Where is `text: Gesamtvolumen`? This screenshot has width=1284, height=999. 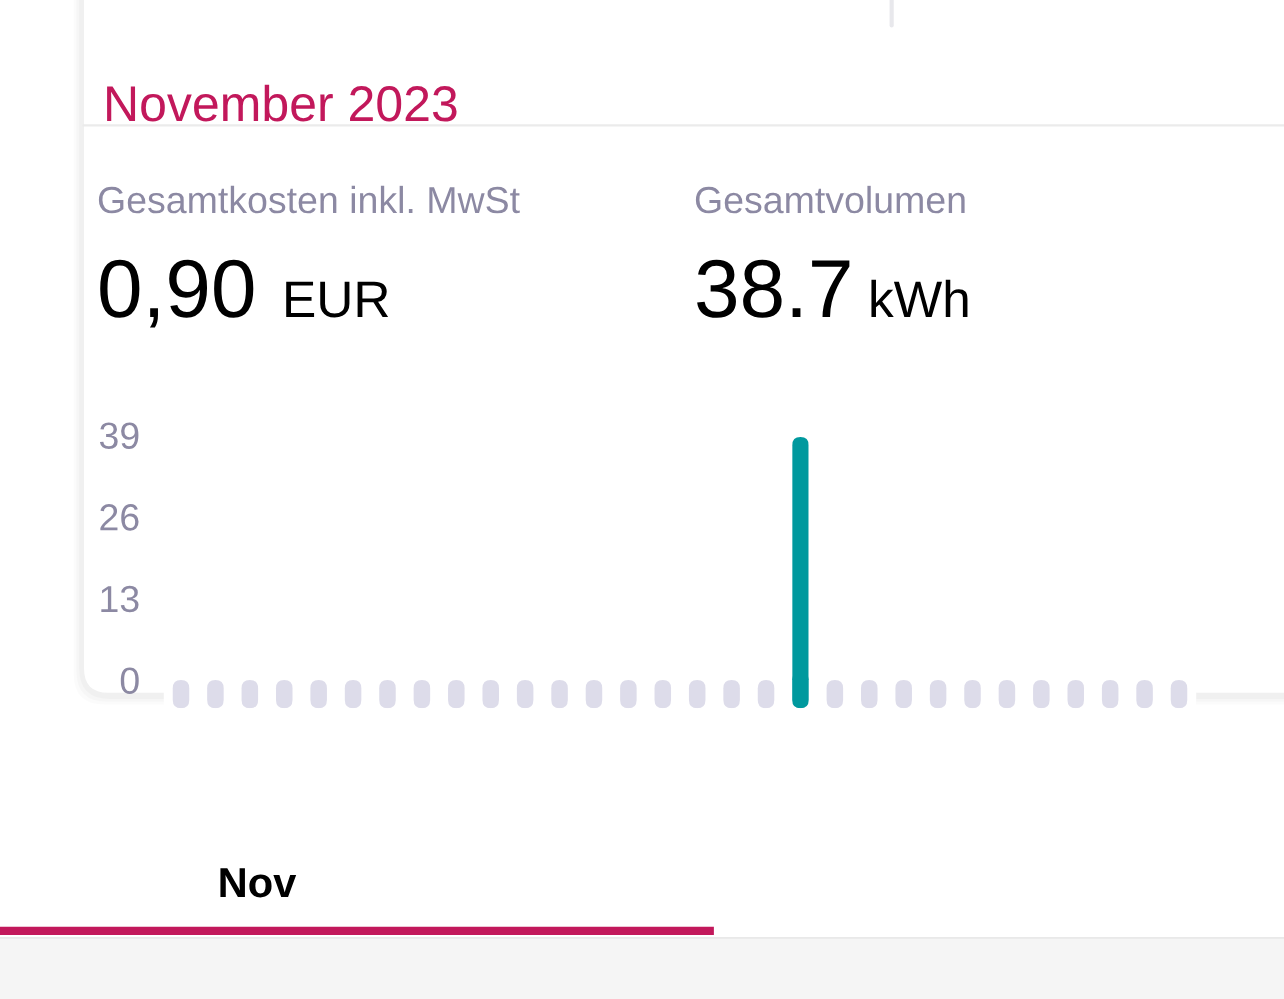
text: Gesamtvolumen is located at coordinates (830, 199).